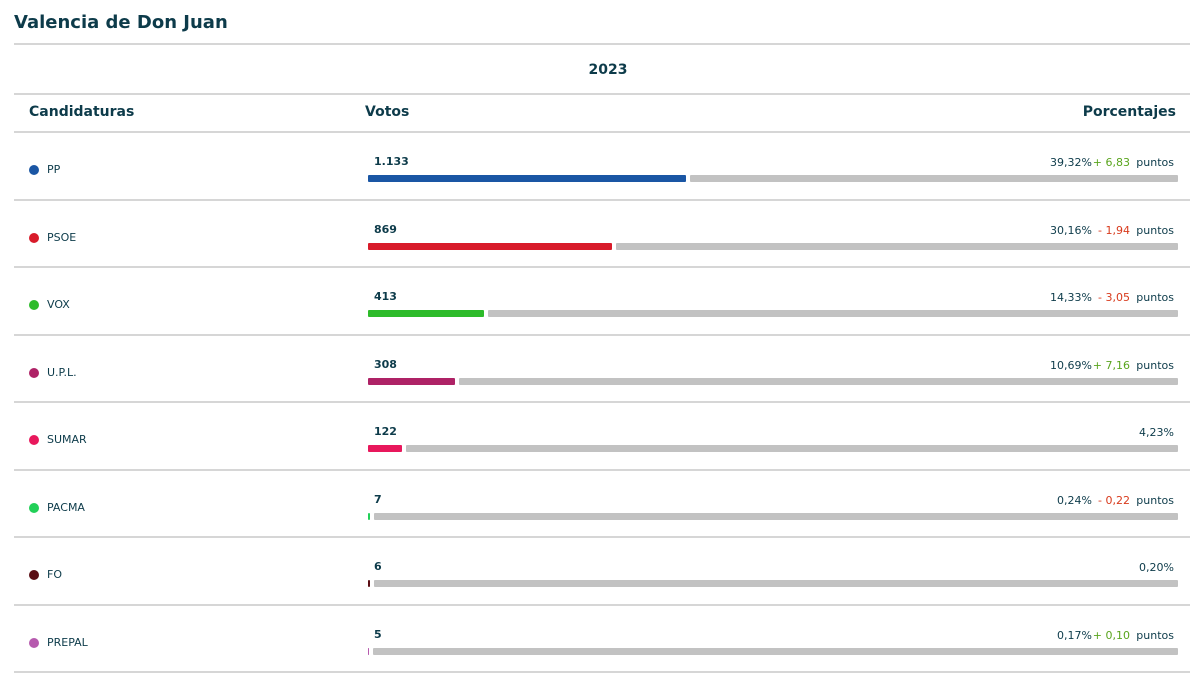  Describe the element at coordinates (385, 229) in the screenshot. I see `votes: 869` at that location.